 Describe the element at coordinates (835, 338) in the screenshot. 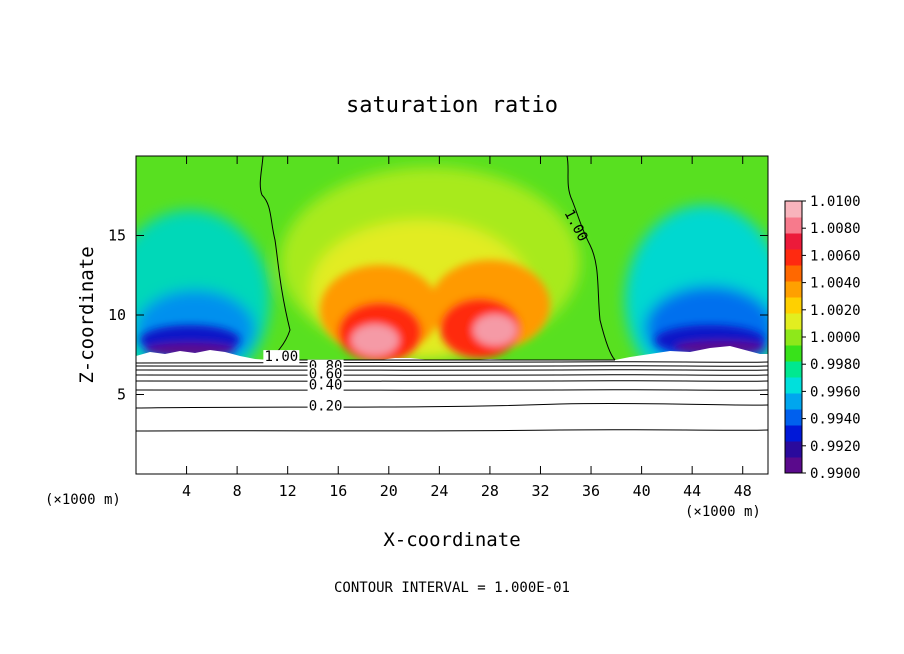

I see `colorbar-label: 1.0000` at that location.